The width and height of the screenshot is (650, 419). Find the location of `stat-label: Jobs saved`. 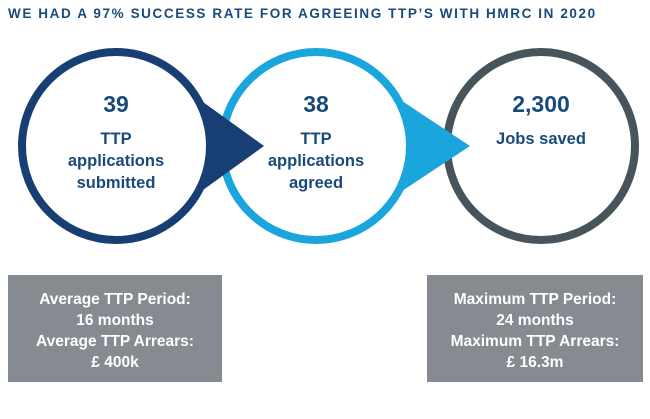

stat-label: Jobs saved is located at coordinates (541, 139).